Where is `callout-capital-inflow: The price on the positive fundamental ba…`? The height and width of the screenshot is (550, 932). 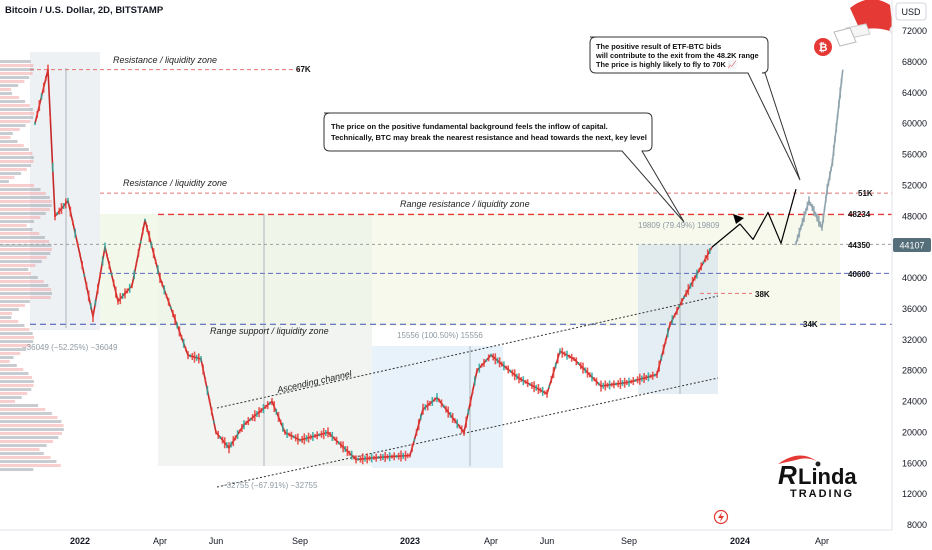
callout-capital-inflow: The price on the positive fundamental ba… is located at coordinates (504, 167).